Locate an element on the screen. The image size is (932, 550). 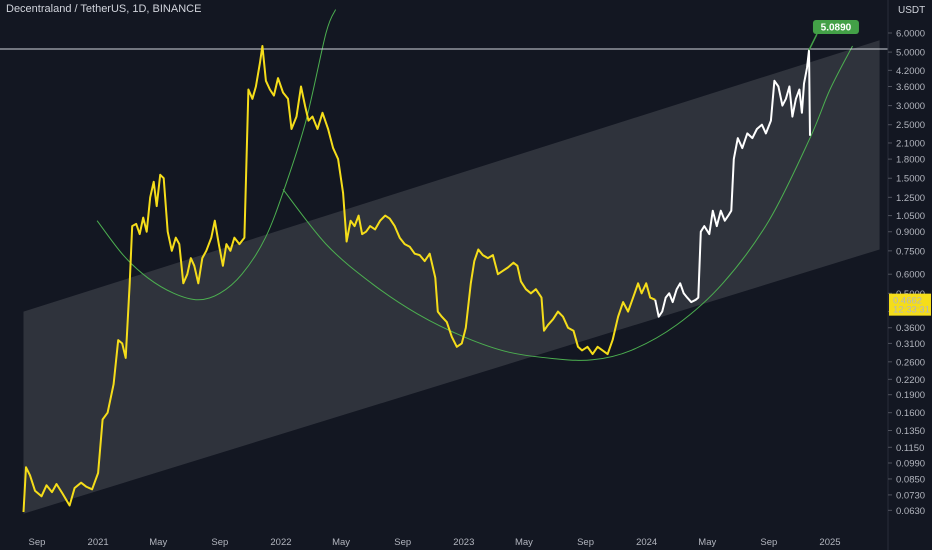
y-tick-label: 0.2600 is located at coordinates (910, 362).